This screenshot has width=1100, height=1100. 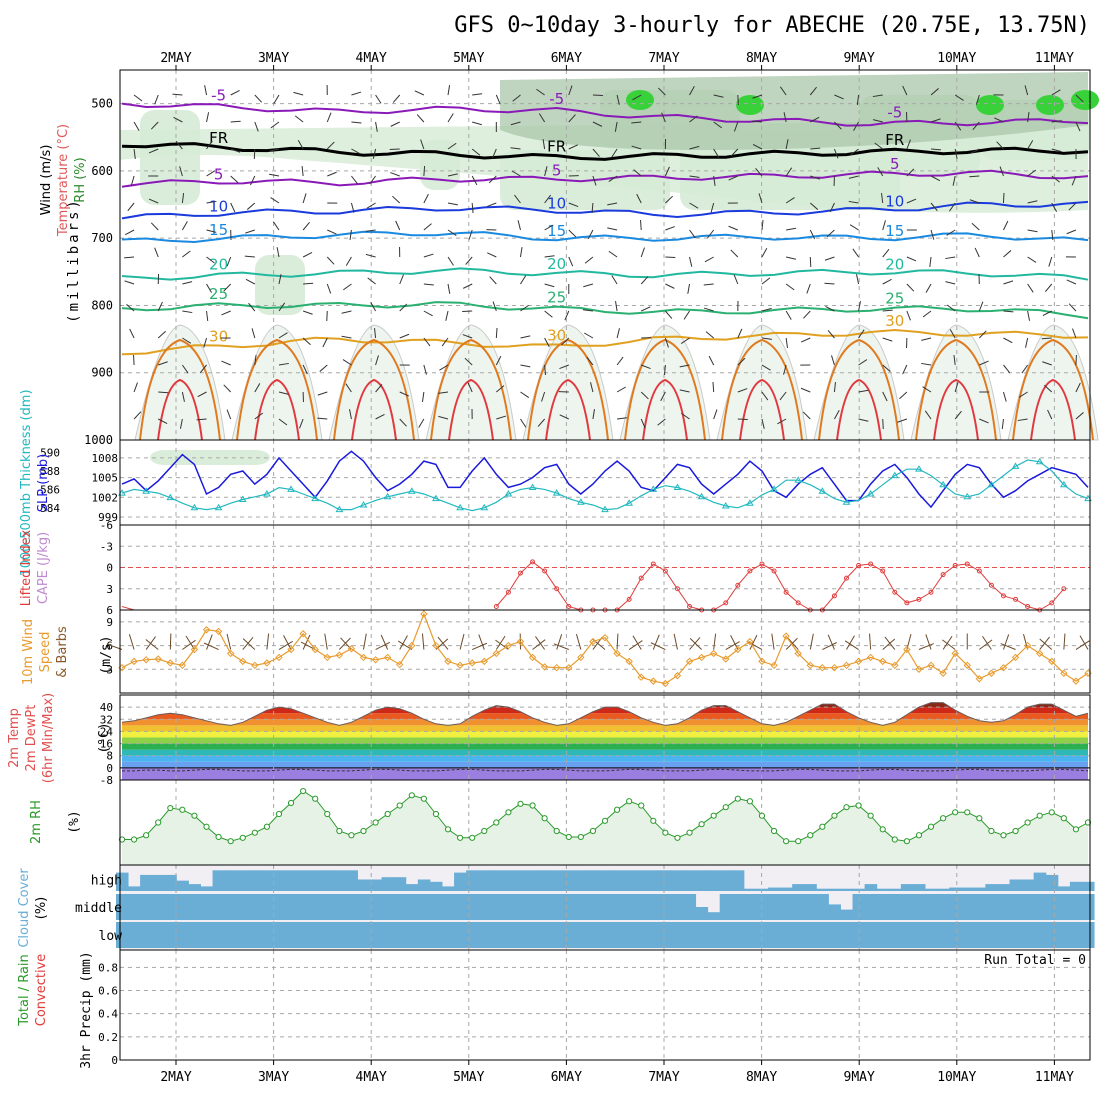 What do you see at coordinates (41, 990) in the screenshot?
I see `panel-label-text: Convective` at bounding box center [41, 990].